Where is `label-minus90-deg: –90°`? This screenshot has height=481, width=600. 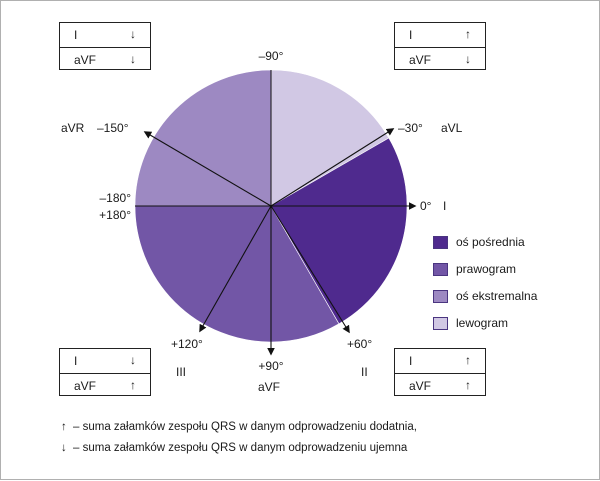
label-minus90-deg: –90° is located at coordinates (271, 56).